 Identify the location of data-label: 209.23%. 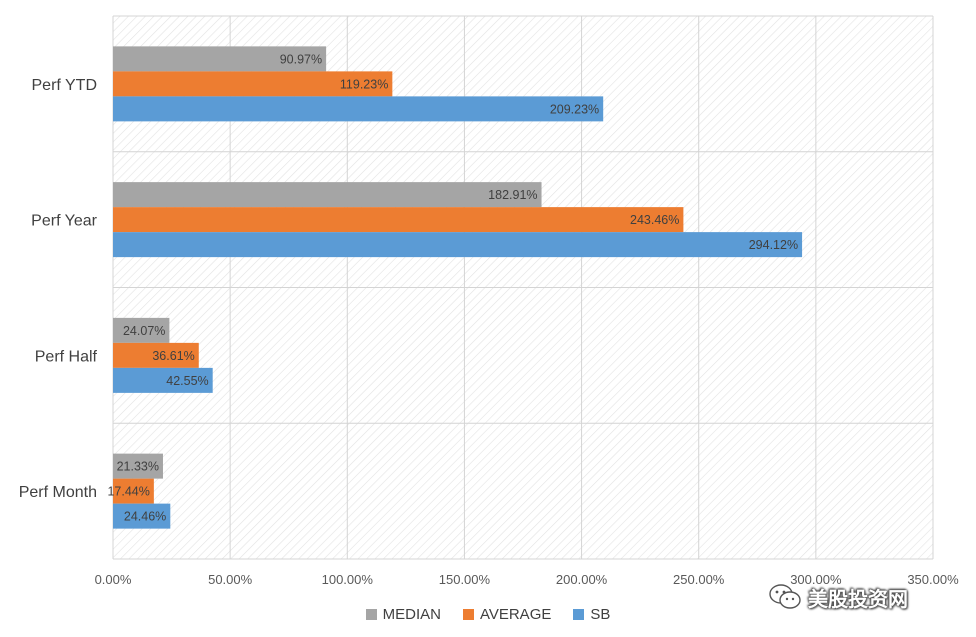
(574, 109).